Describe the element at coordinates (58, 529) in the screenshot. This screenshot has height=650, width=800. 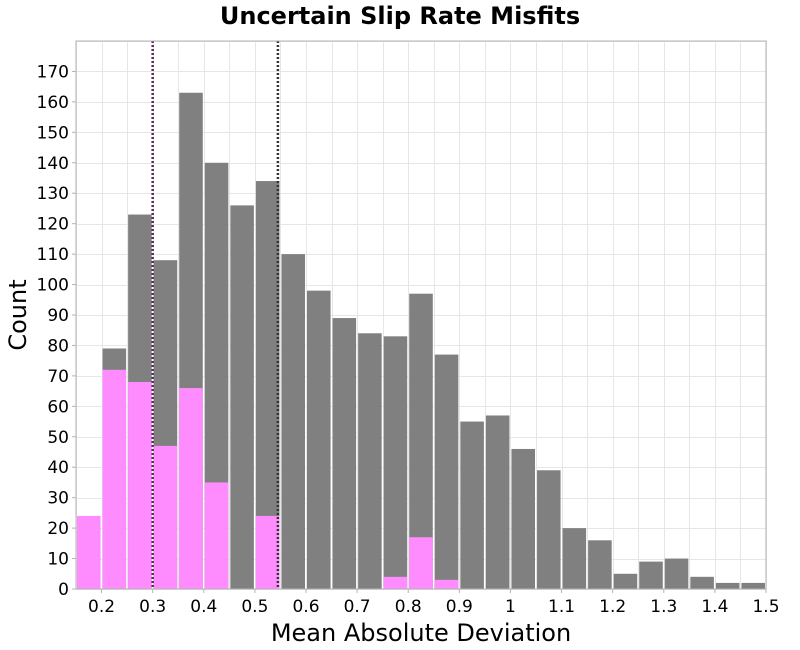
I see `y-tick-label: 20` at that location.